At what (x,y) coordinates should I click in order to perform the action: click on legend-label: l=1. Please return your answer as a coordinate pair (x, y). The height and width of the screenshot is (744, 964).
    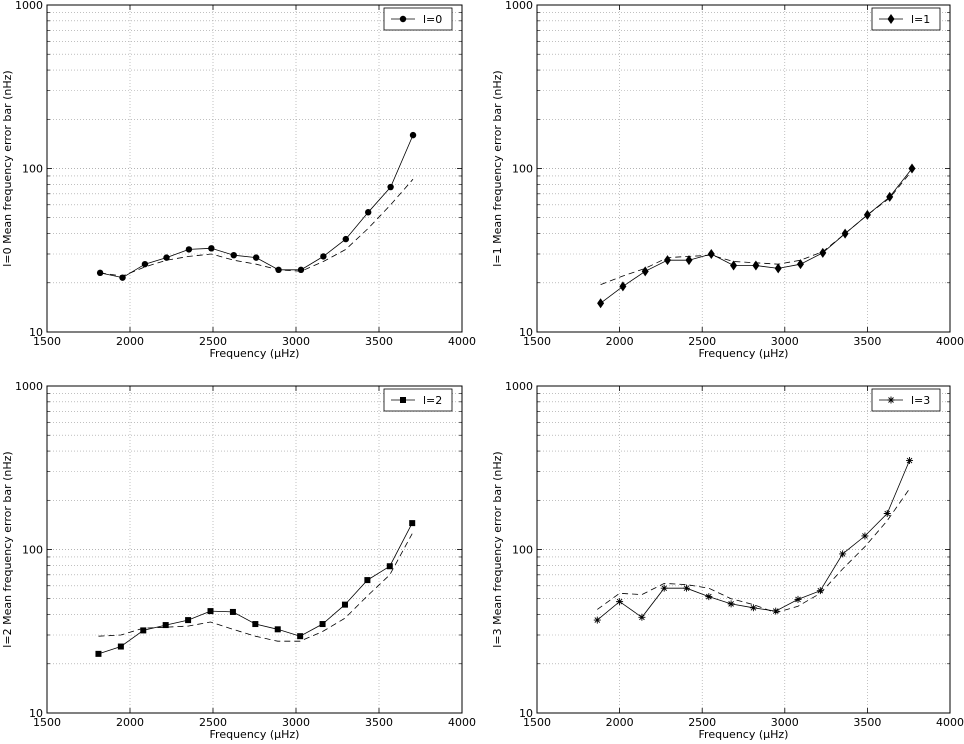
    Looking at the image, I should click on (920, 19).